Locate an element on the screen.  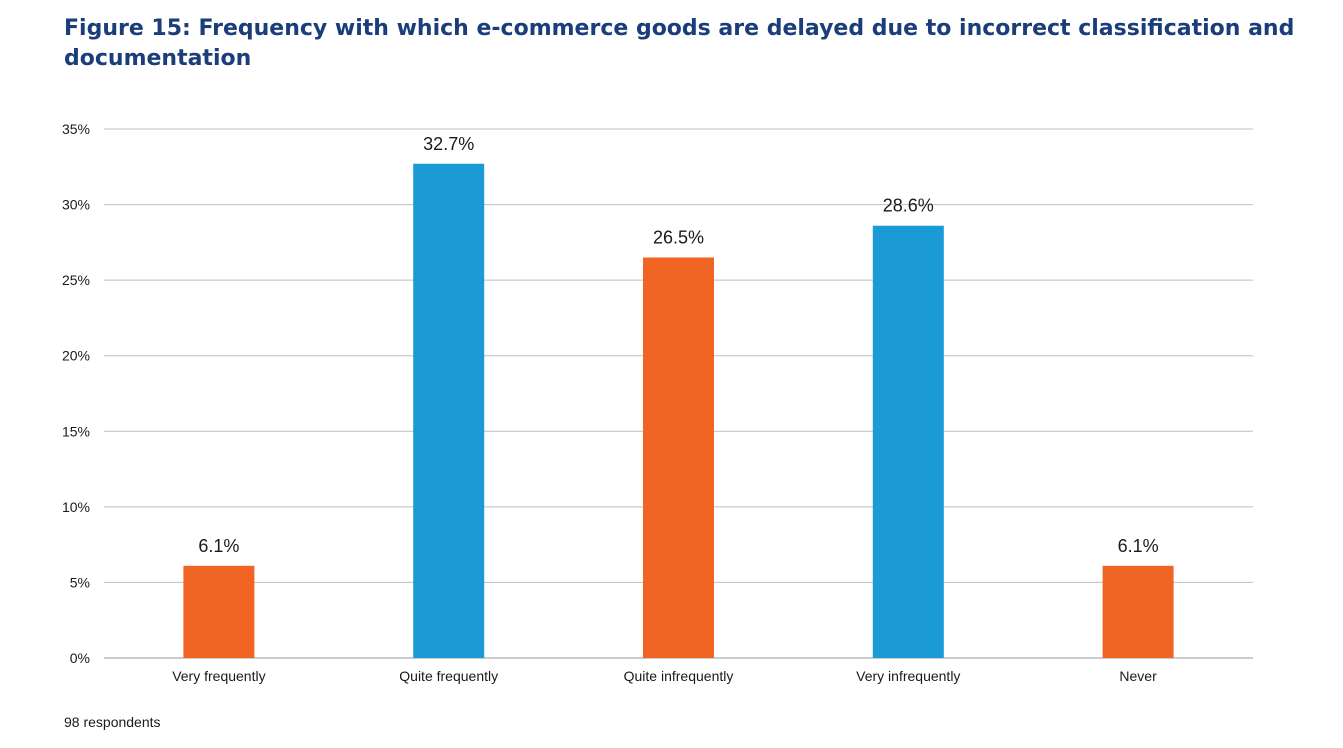
y-tick-label: 15% is located at coordinates (76, 431).